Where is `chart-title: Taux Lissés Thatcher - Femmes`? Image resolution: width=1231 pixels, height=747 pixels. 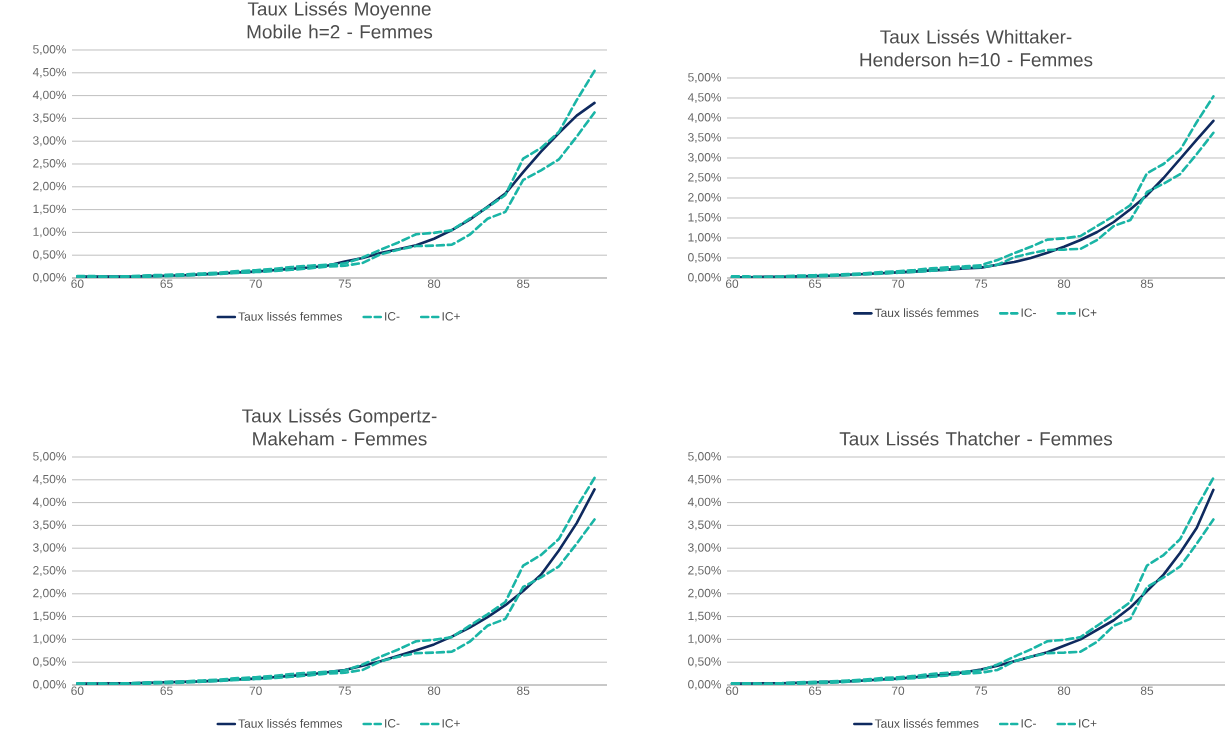 chart-title: Taux Lissés Thatcher - Femmes is located at coordinates (976, 438).